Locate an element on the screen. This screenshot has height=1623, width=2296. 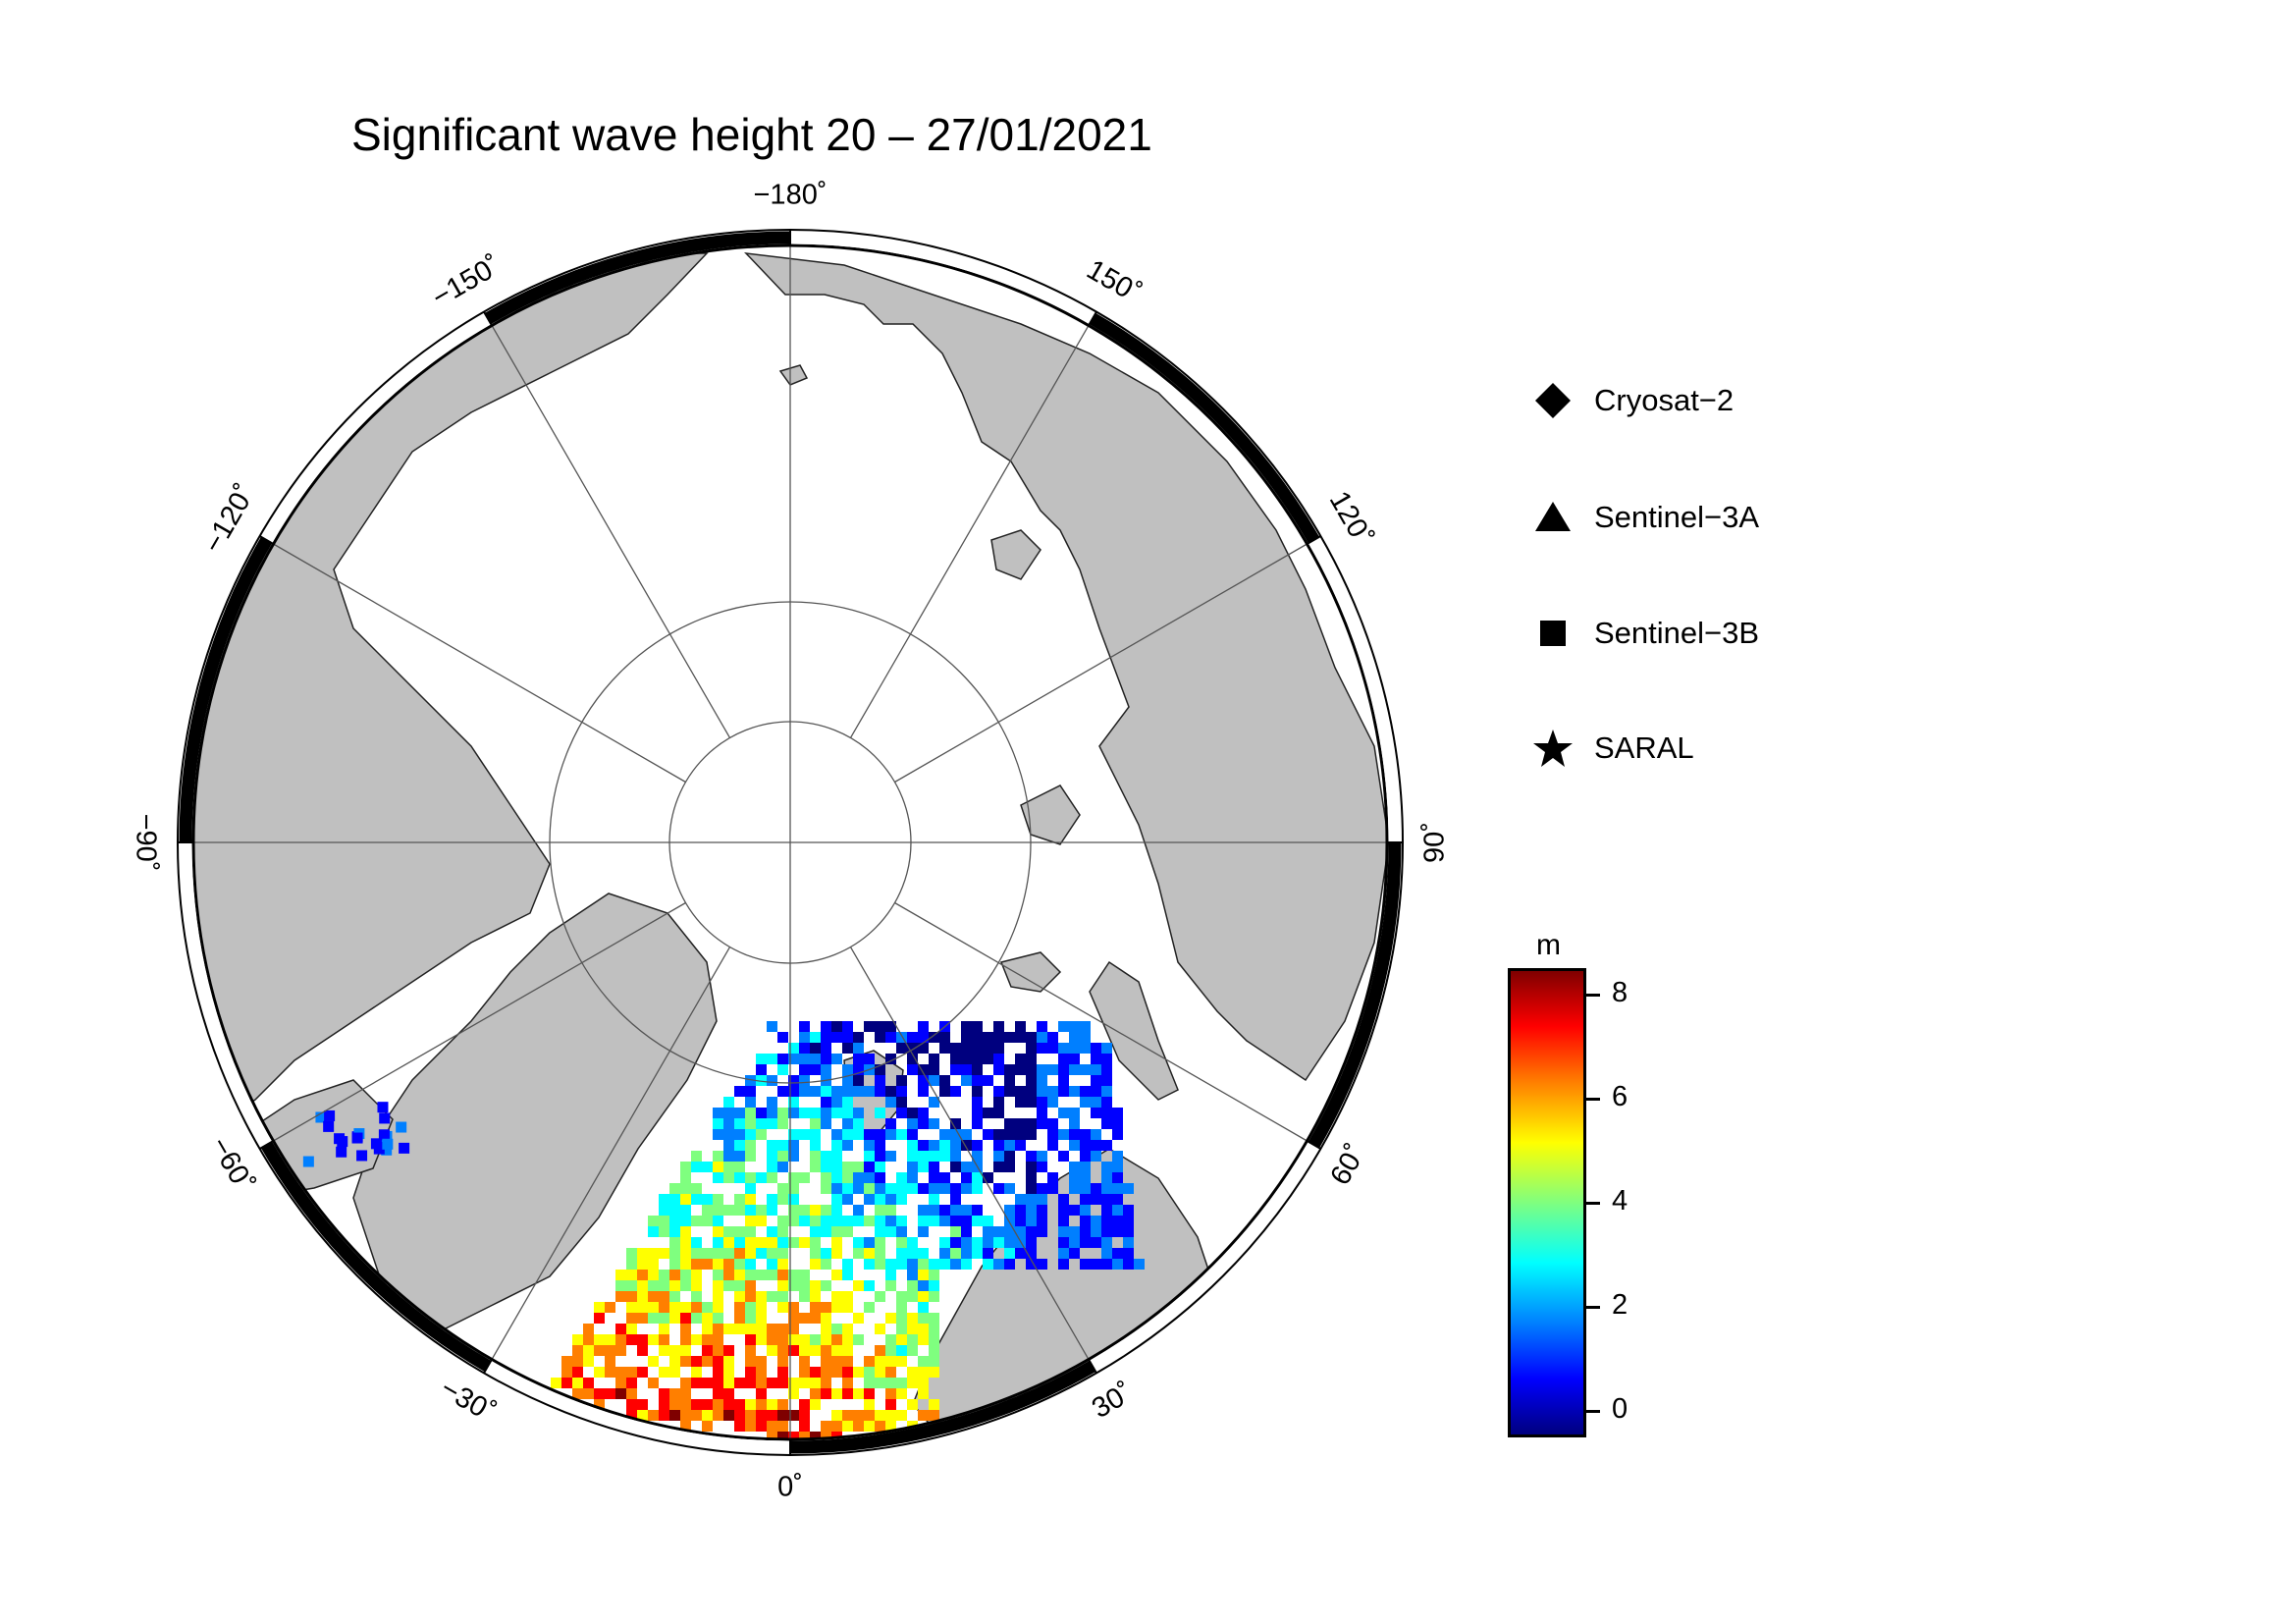
frame-tick is located at coordinates (266, 540).